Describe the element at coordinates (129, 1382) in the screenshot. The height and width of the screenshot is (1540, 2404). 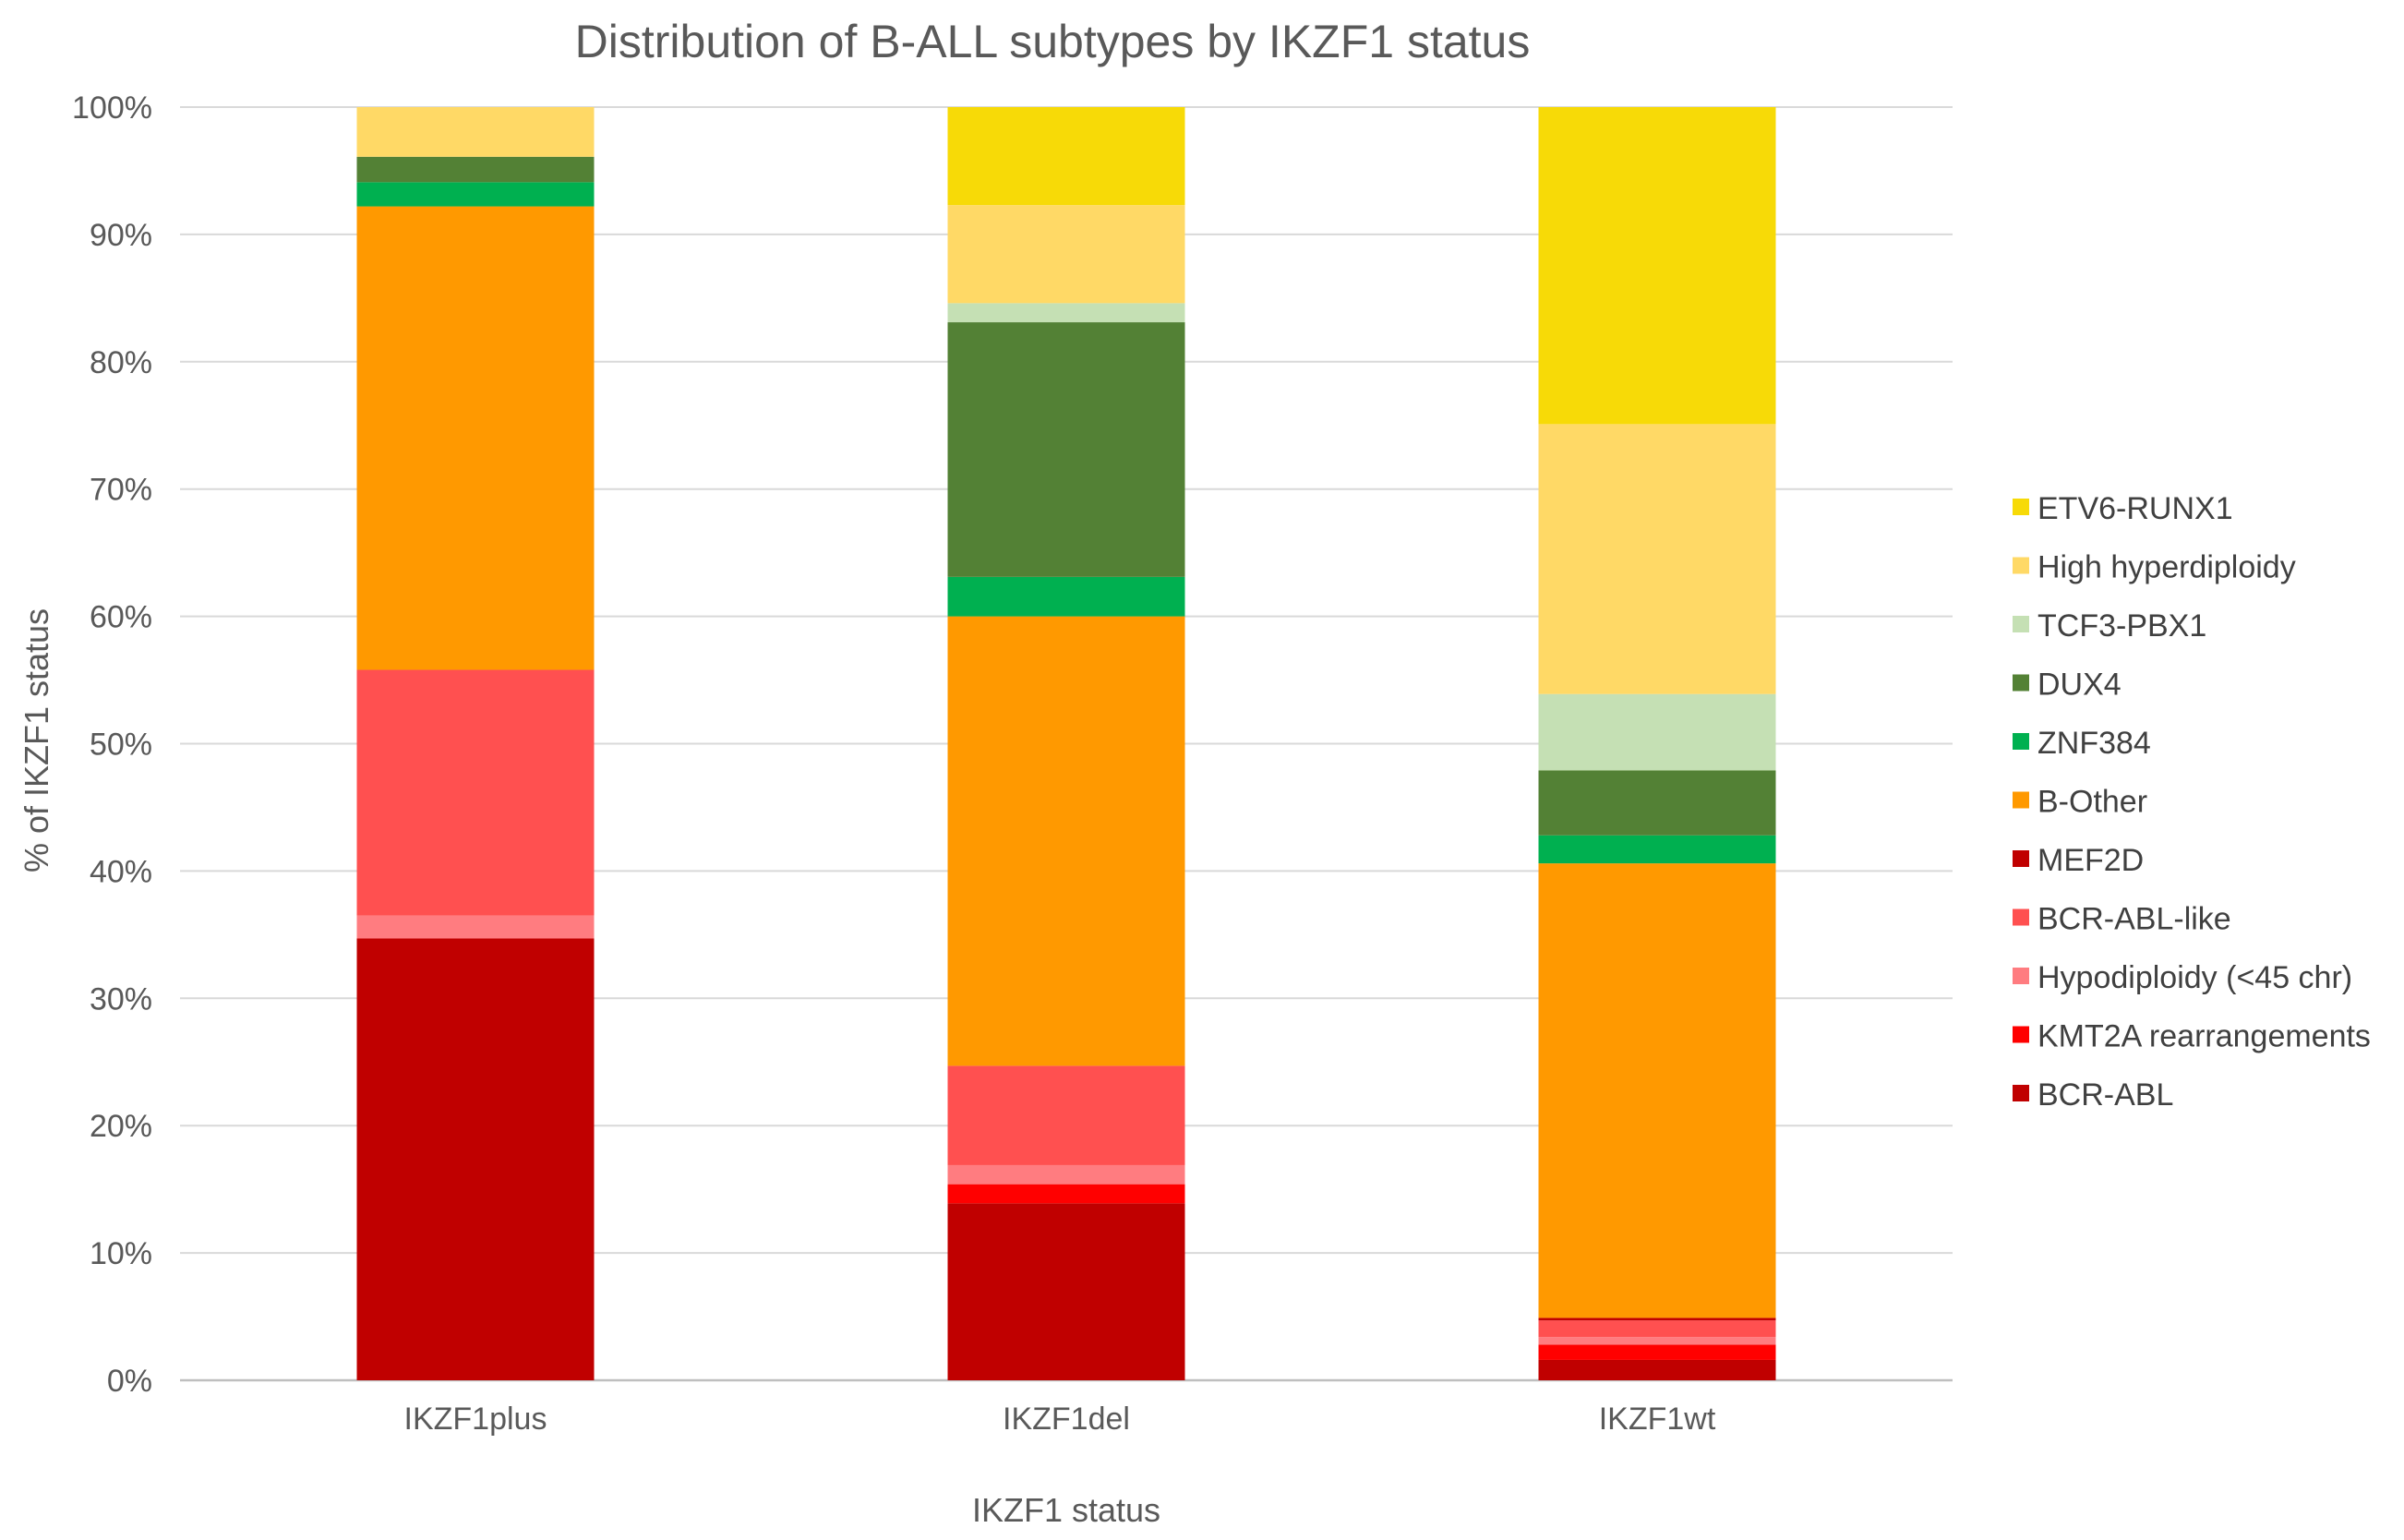
I see `y-tick-label: 0%` at that location.